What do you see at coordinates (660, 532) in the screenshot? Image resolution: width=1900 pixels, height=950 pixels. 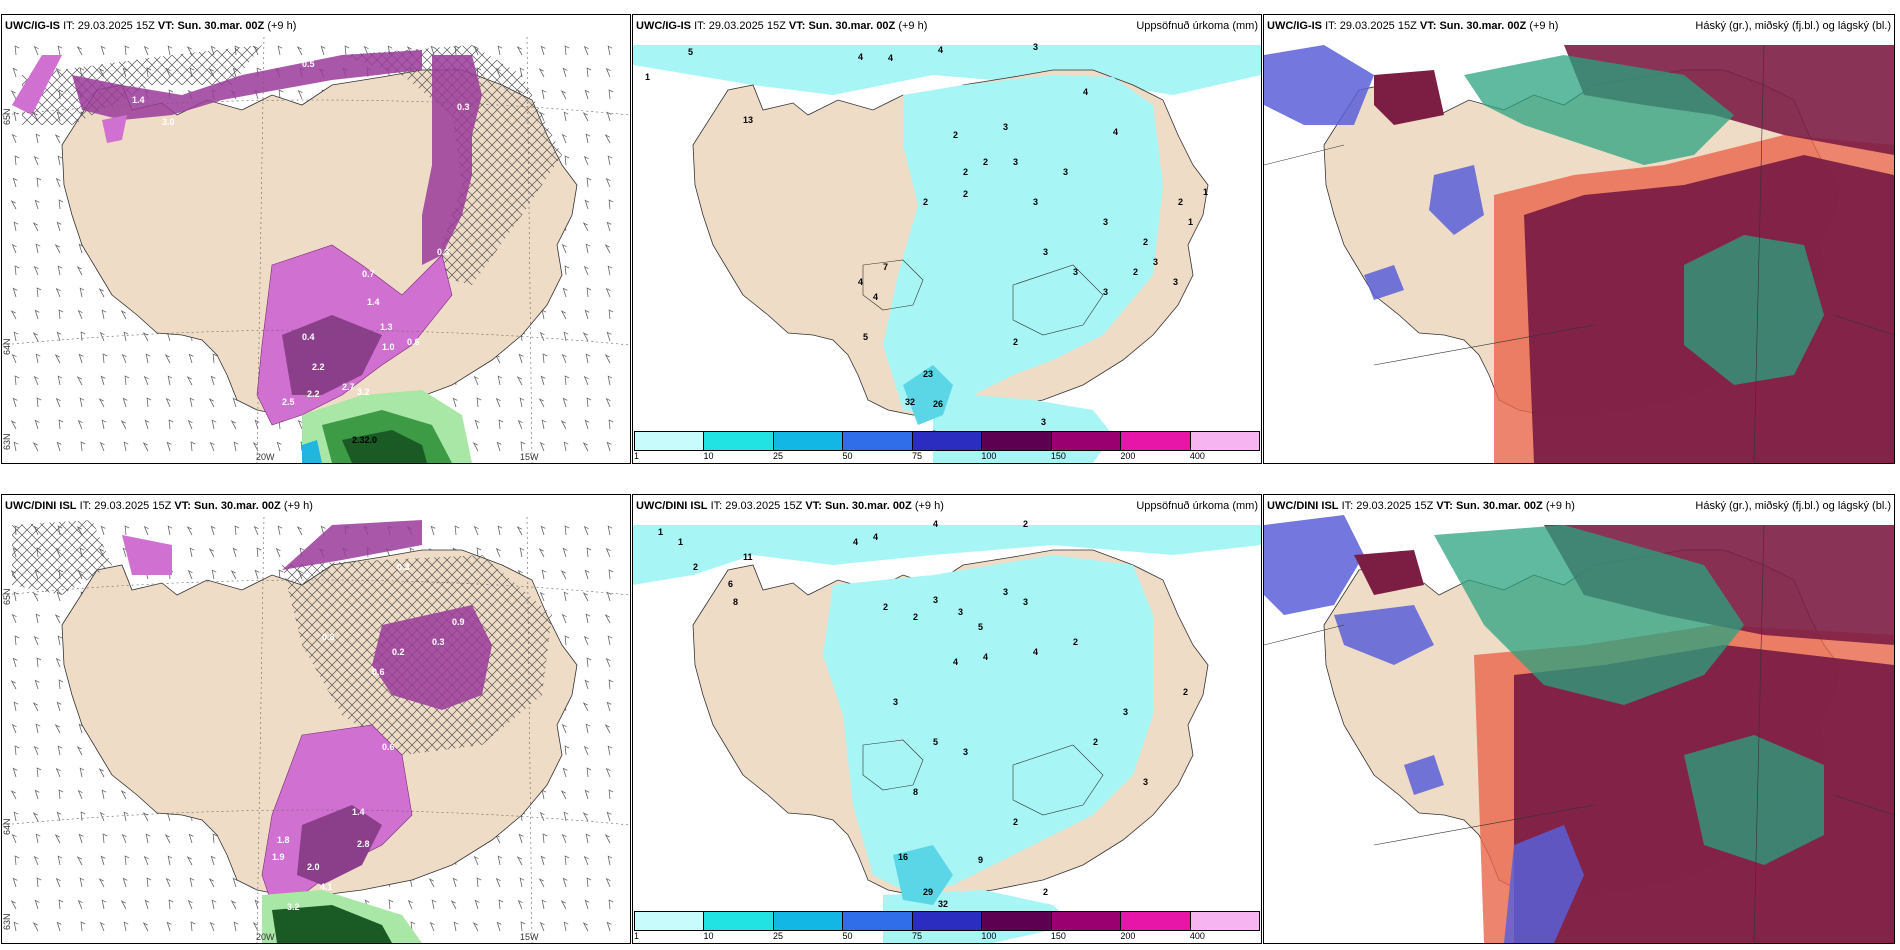 I see `accum-value: 1` at bounding box center [660, 532].